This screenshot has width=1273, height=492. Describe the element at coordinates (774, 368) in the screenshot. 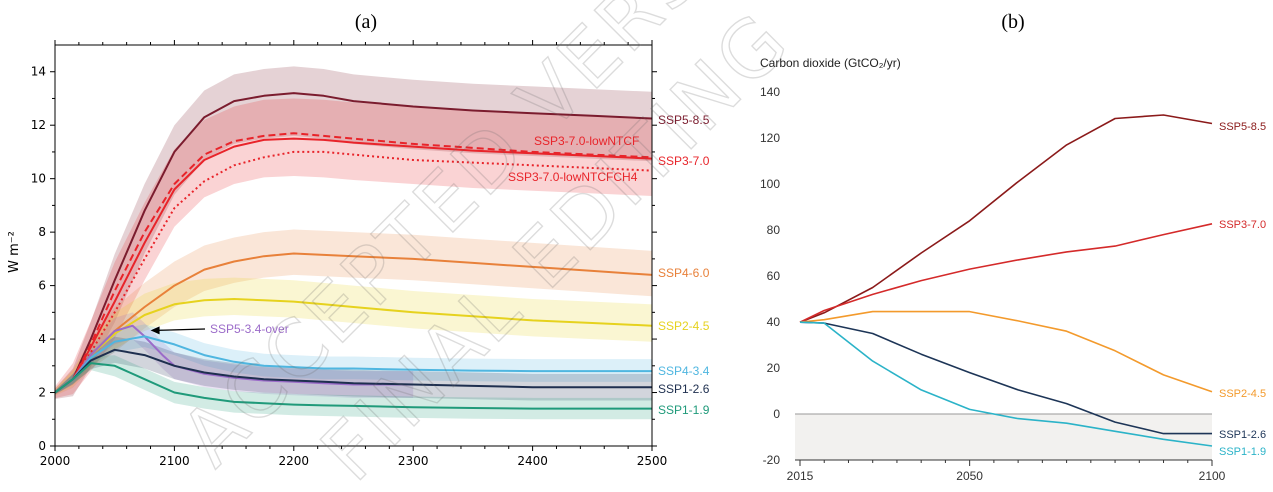

I see `y-tick-label: 20` at that location.